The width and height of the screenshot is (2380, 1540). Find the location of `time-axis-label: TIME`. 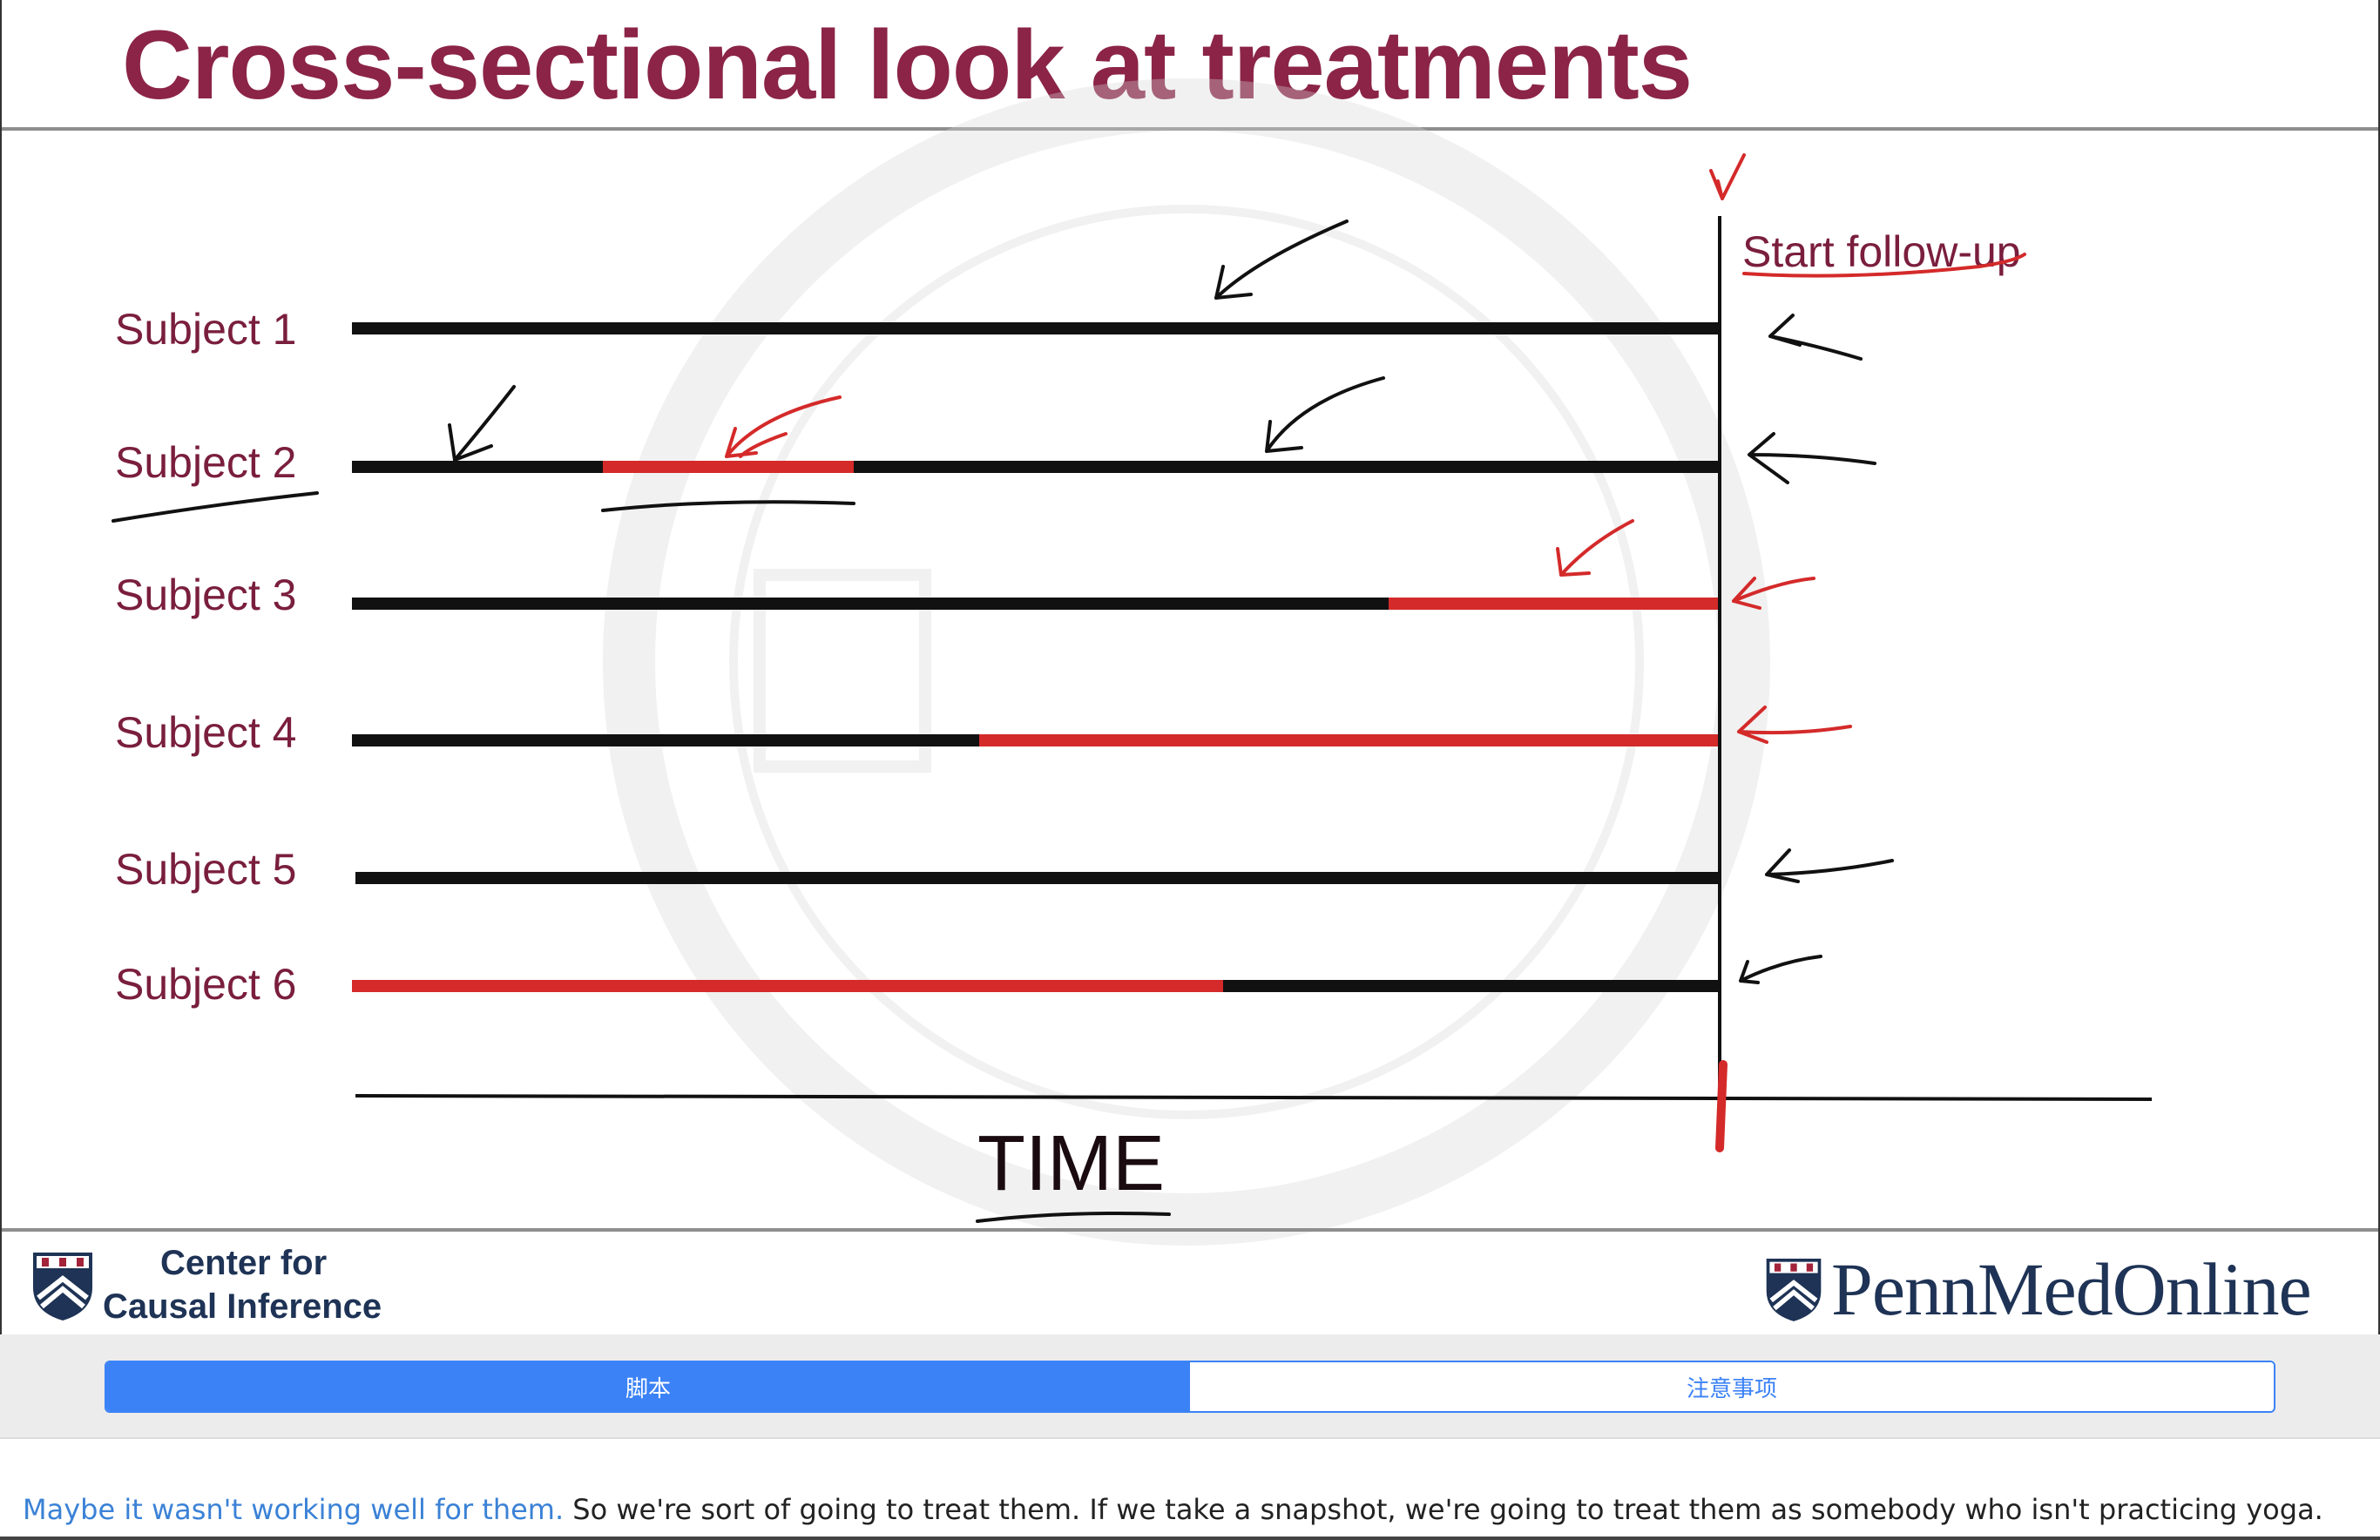

time-axis-label: TIME is located at coordinates (1071, 1163).